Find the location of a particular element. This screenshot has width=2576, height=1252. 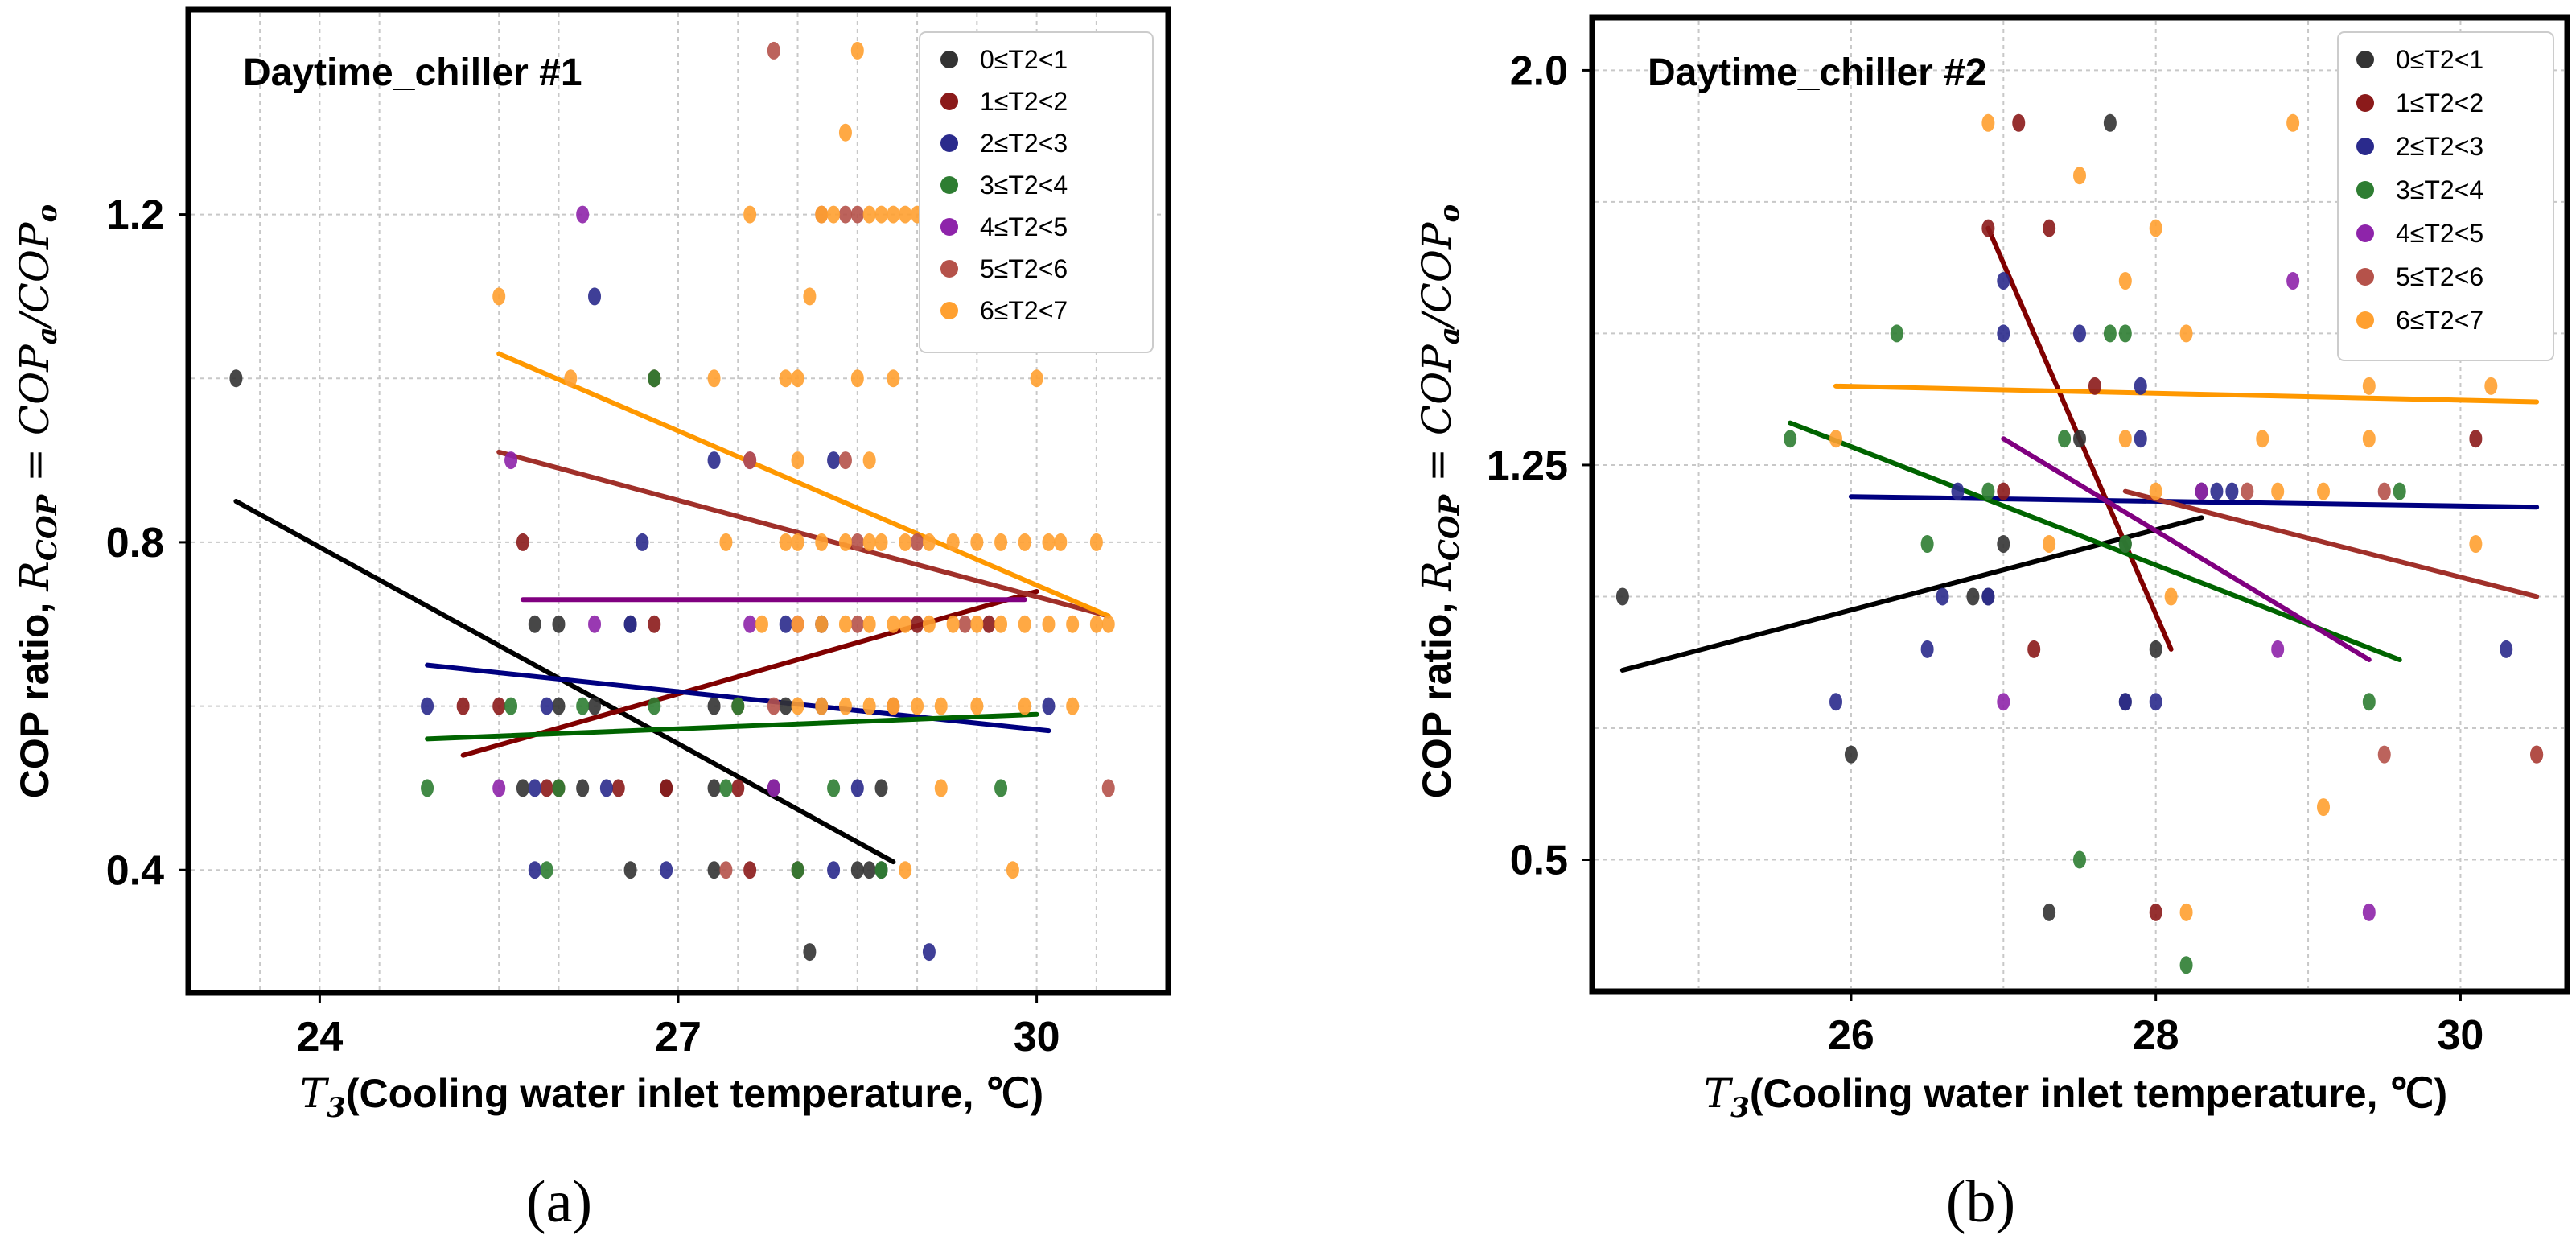

legend-label: 3≤T2<4 is located at coordinates (2439, 189).